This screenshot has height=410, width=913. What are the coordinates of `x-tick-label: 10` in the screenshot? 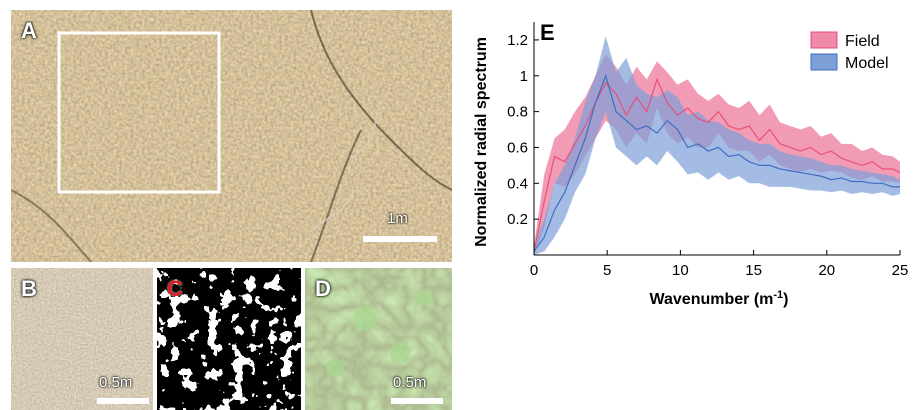 It's located at (680, 270).